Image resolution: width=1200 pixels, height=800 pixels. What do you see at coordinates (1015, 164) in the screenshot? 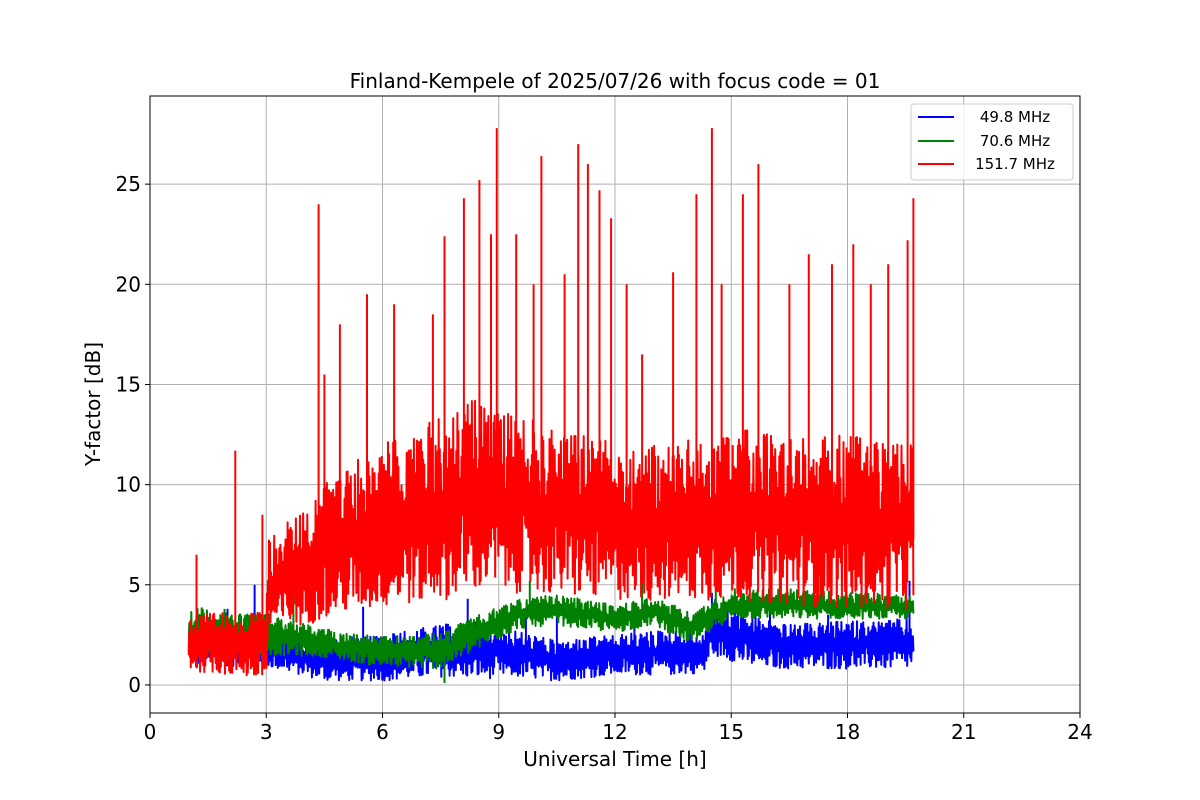
I see `legend-label-151-7: 151.7 MHz` at bounding box center [1015, 164].